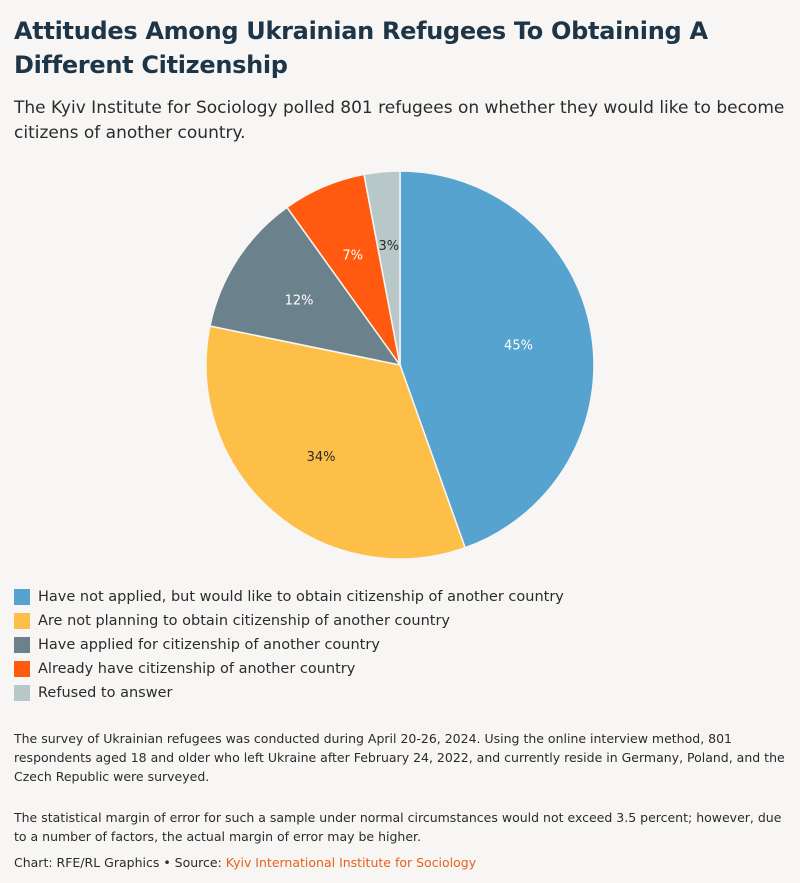 This screenshot has height=883, width=800. What do you see at coordinates (400, 693) in the screenshot?
I see `legend-item-refused: Refused to answer` at bounding box center [400, 693].